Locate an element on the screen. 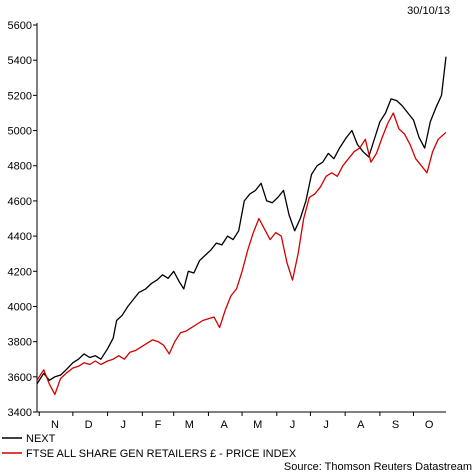  y-tick-label: 5000 is located at coordinates (20, 132).